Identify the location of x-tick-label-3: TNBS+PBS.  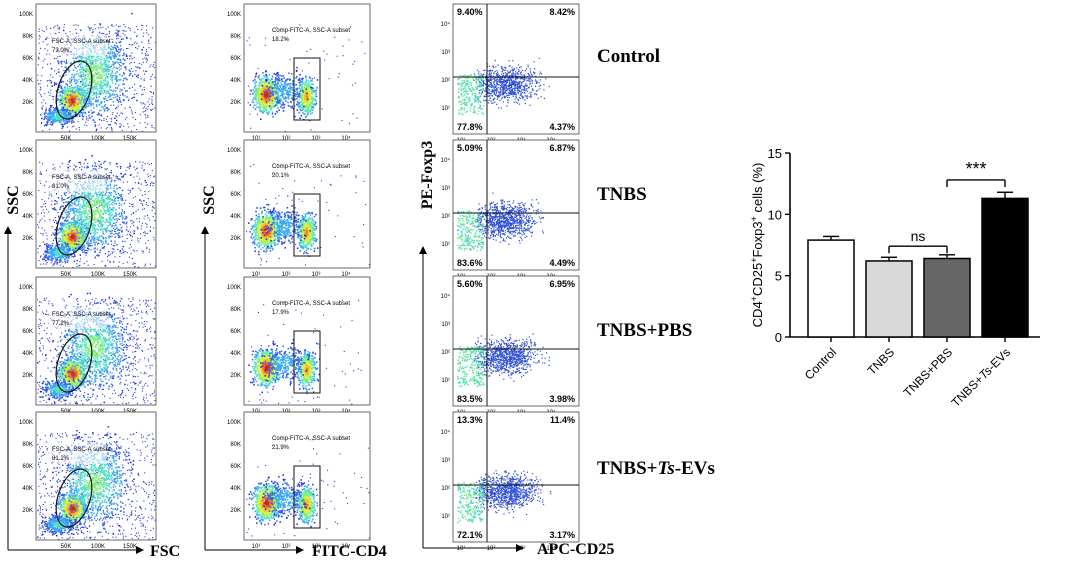
(928, 372).